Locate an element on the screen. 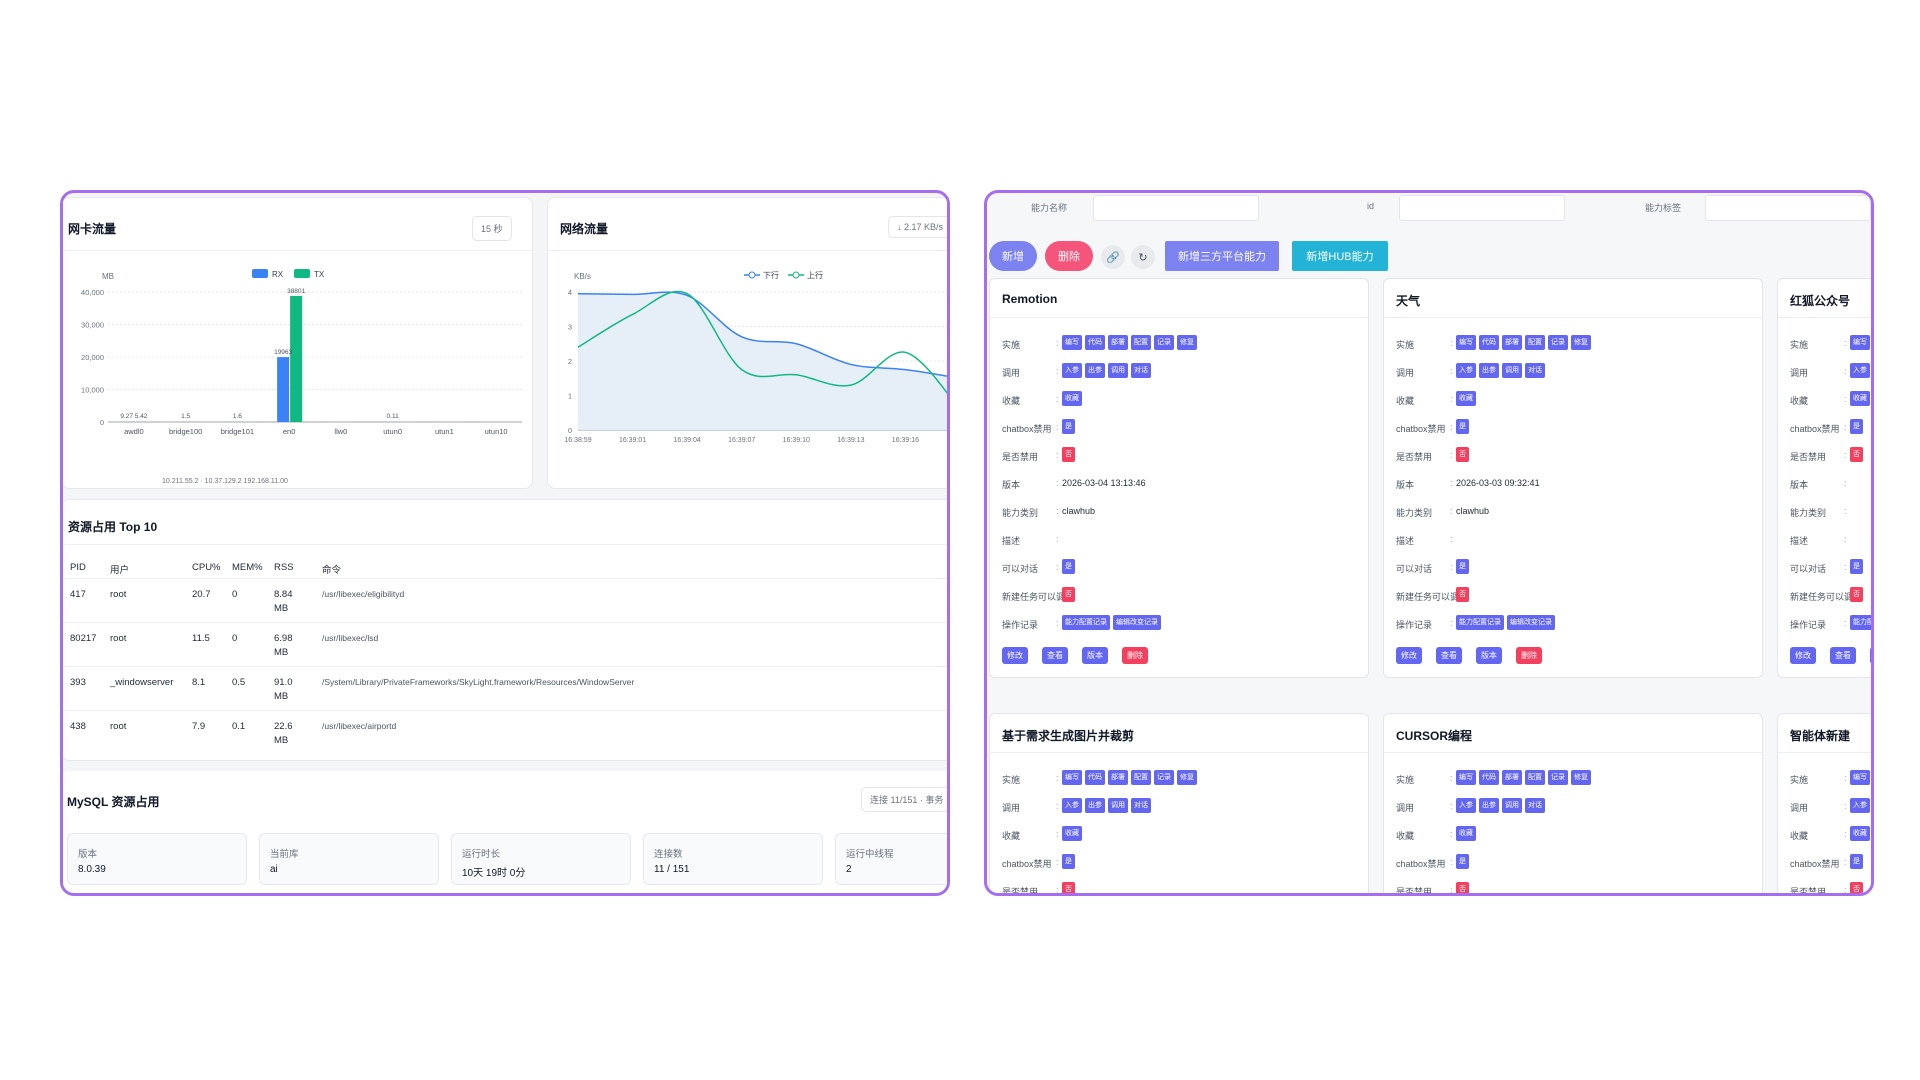  table-row: 438 root 7.9 0.1 22.6/usr/libexec/airportd MB is located at coordinates (505, 732).